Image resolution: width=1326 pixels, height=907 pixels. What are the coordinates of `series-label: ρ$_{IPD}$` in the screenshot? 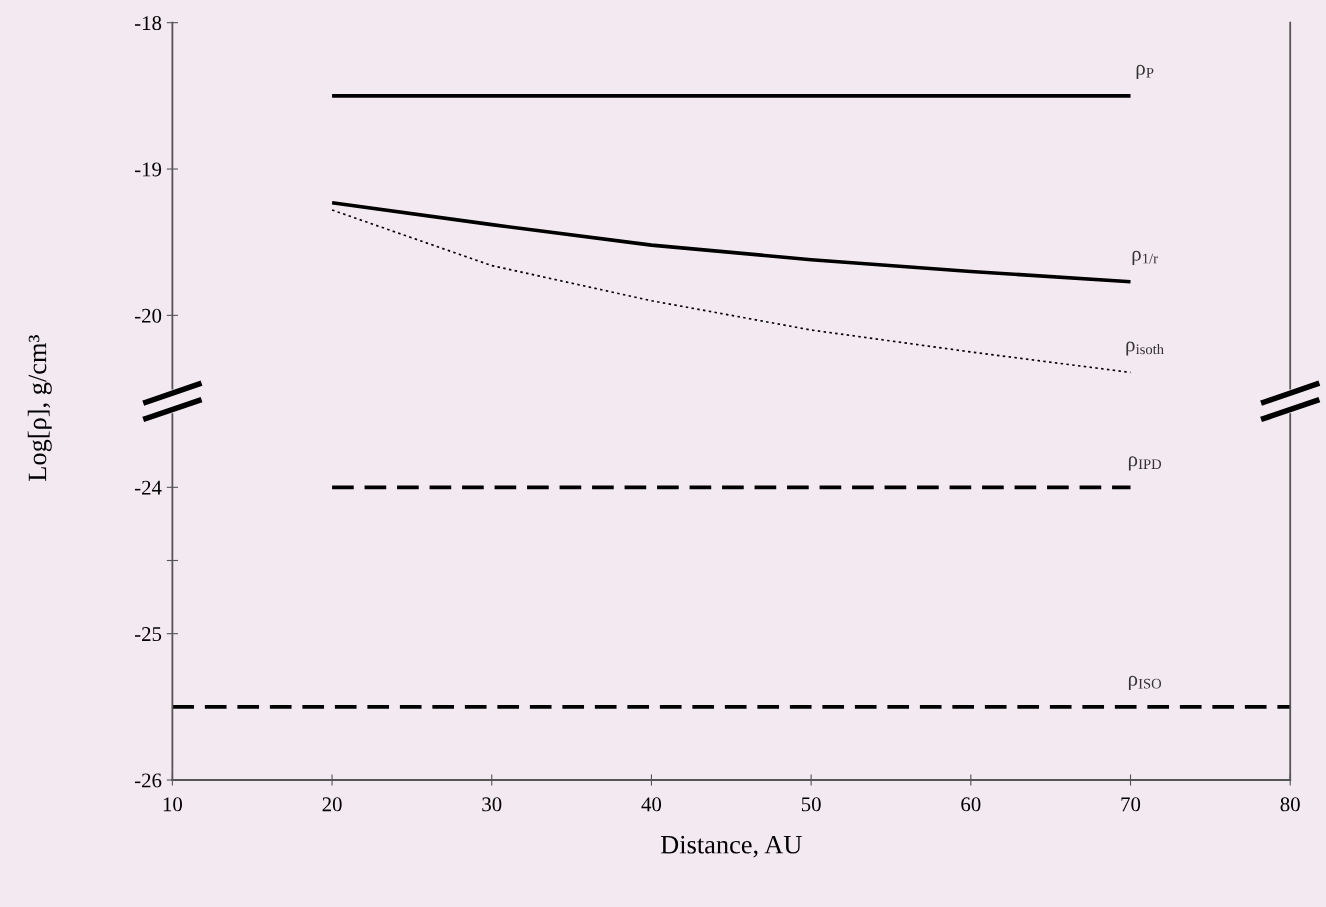 It's located at (1145, 463).